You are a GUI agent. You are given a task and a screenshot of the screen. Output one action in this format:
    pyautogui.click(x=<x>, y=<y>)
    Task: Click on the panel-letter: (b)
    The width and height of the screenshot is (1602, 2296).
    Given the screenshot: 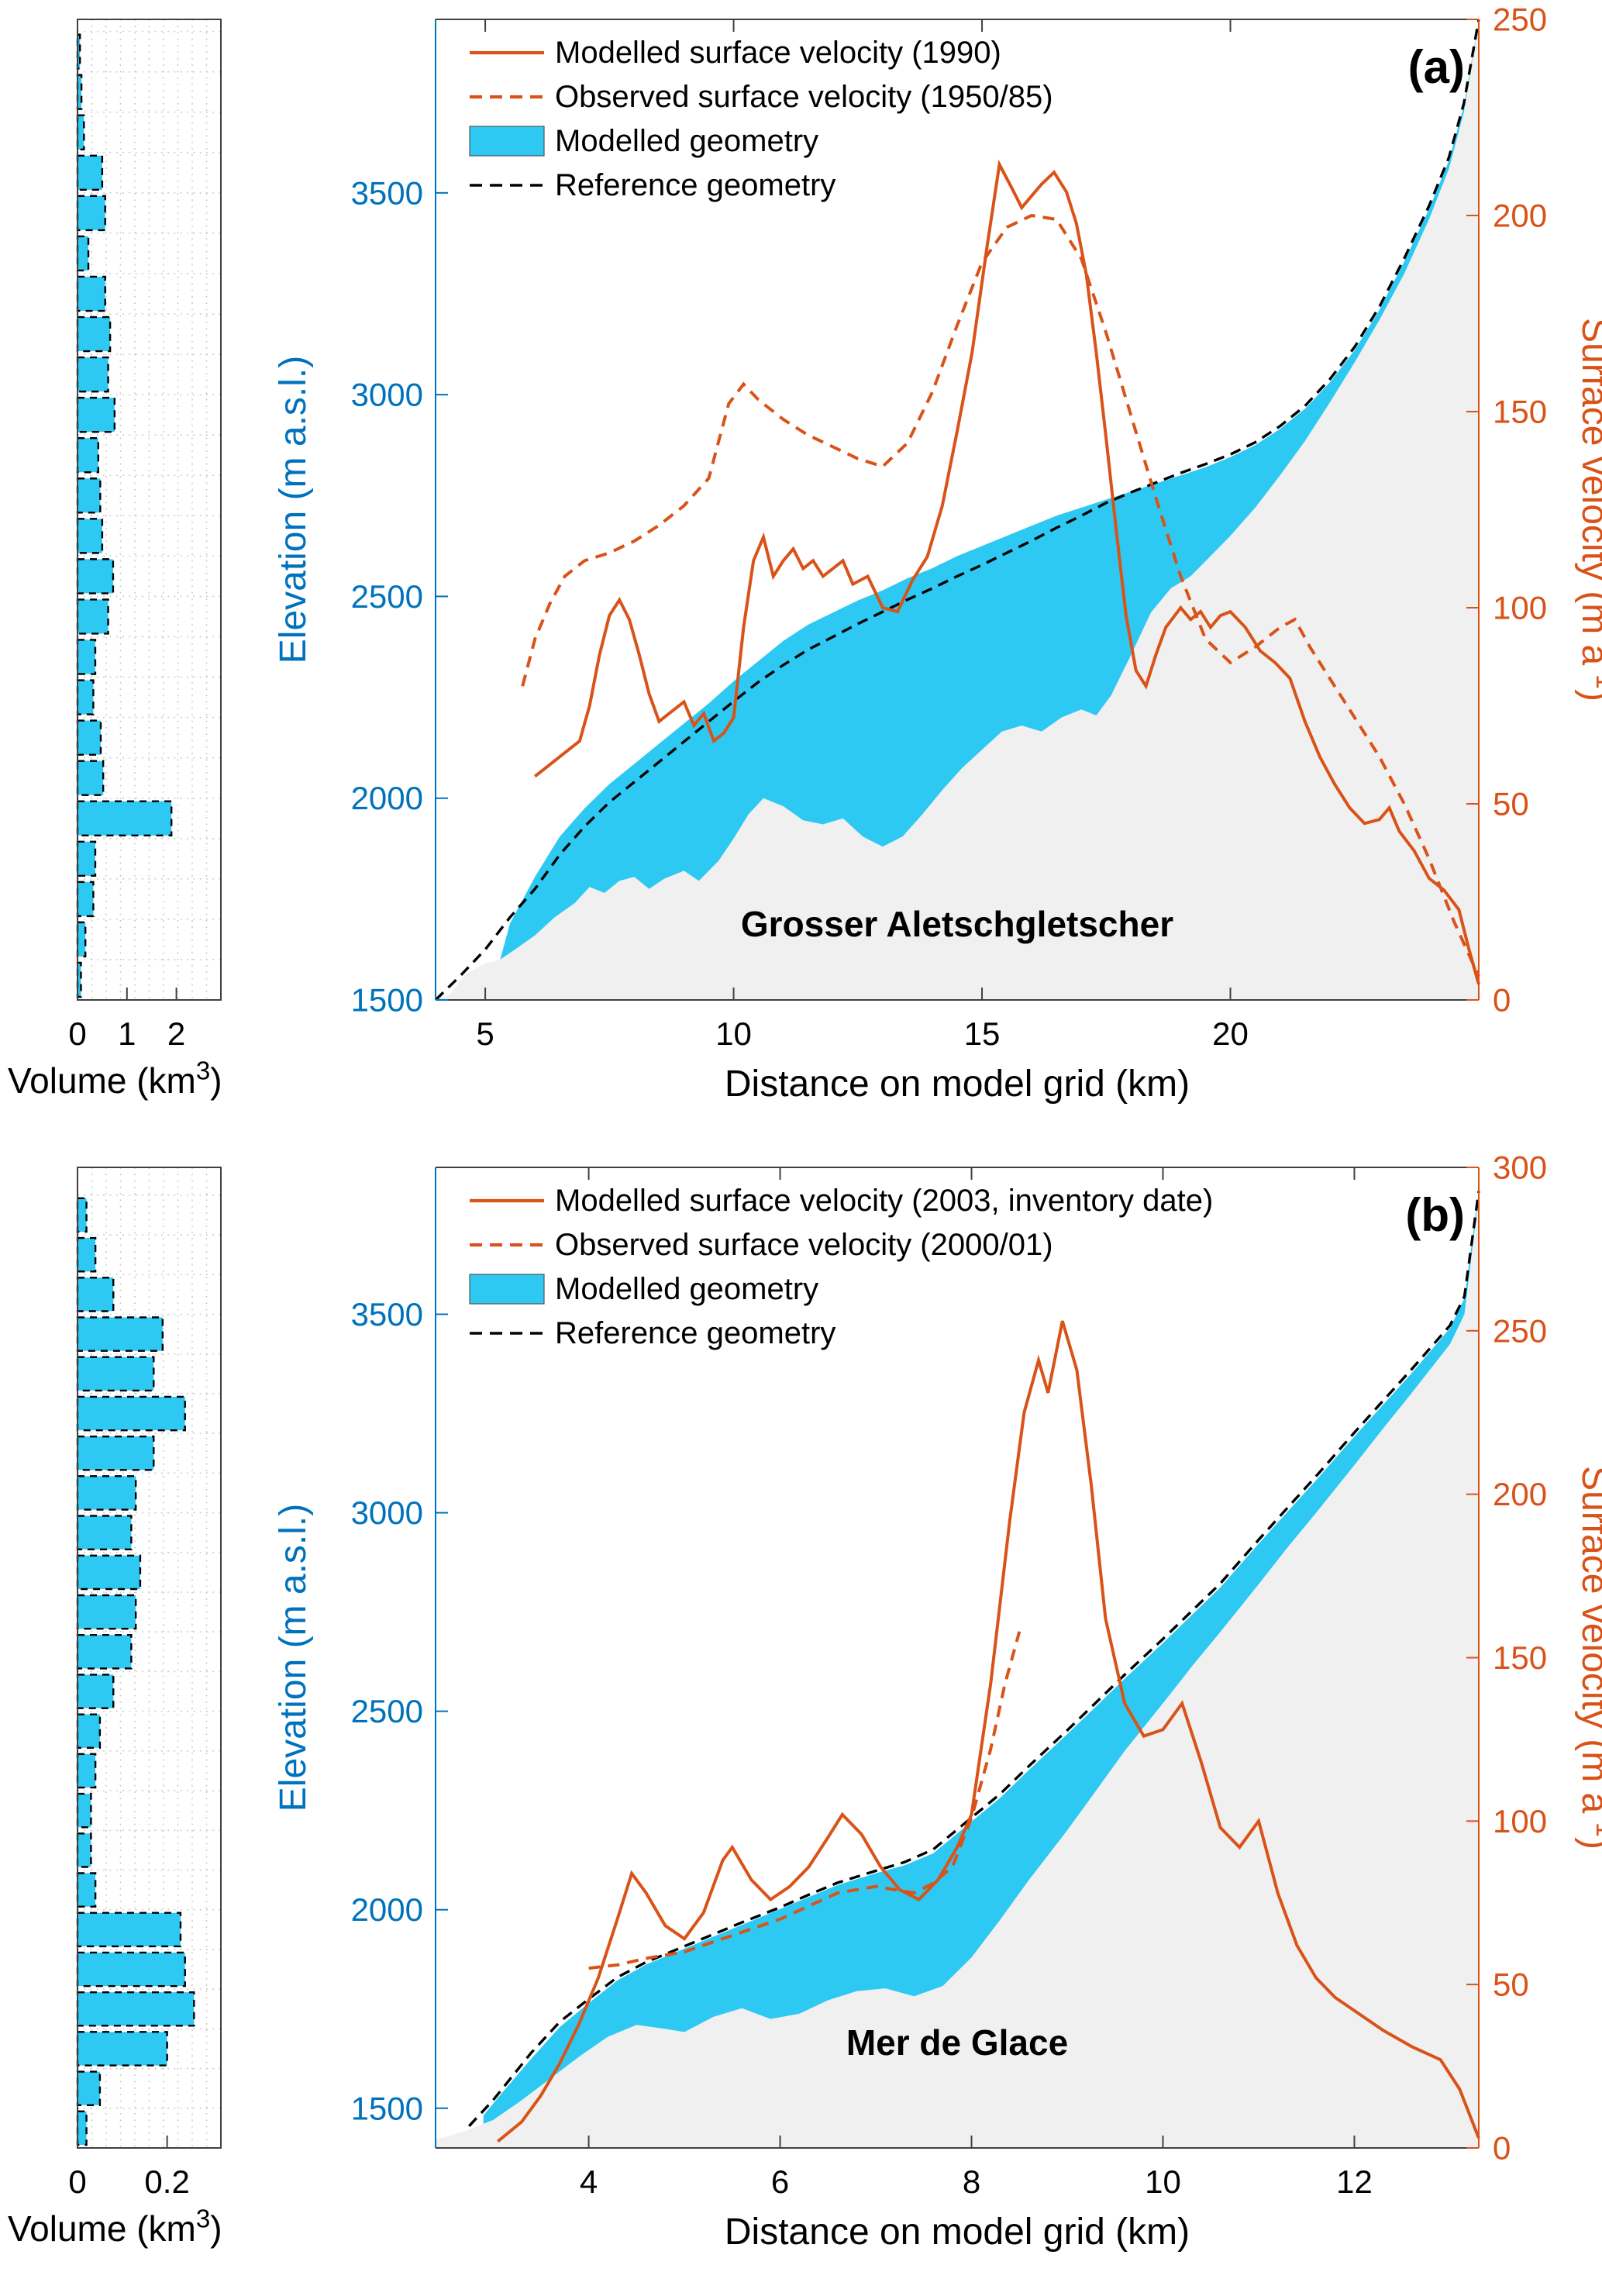 What is the action you would take?
    pyautogui.click(x=1435, y=1215)
    